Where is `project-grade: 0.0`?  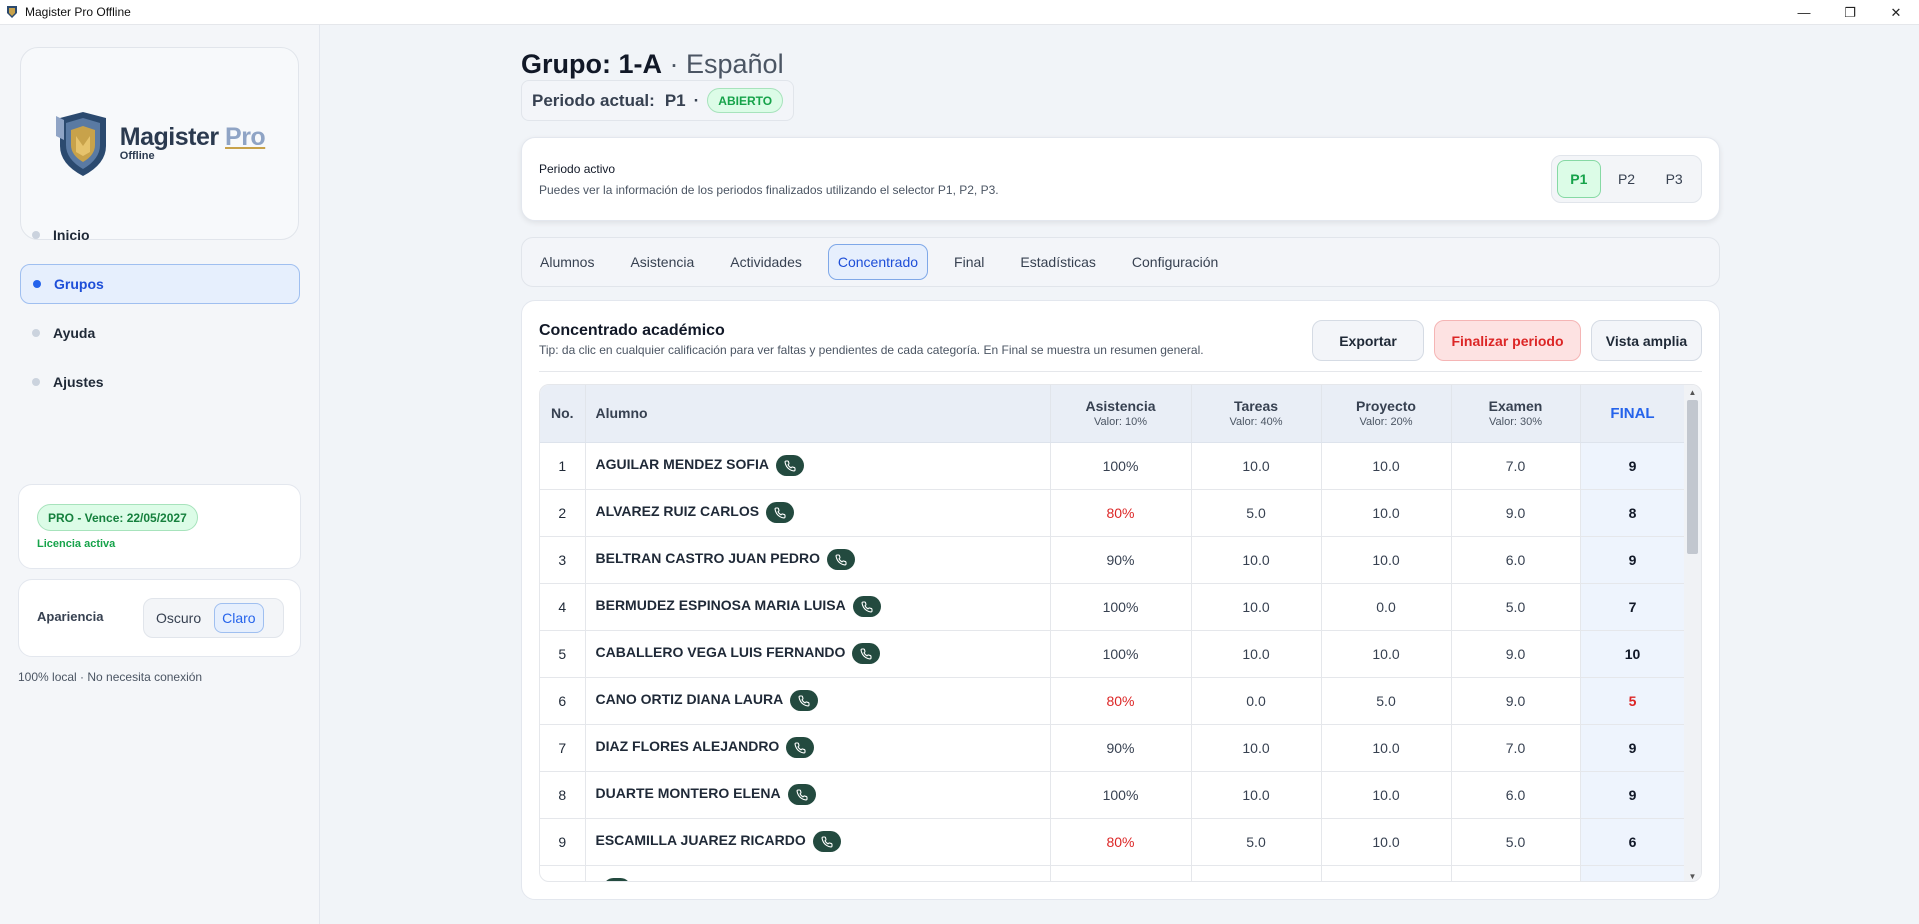 project-grade: 0.0 is located at coordinates (1386, 607).